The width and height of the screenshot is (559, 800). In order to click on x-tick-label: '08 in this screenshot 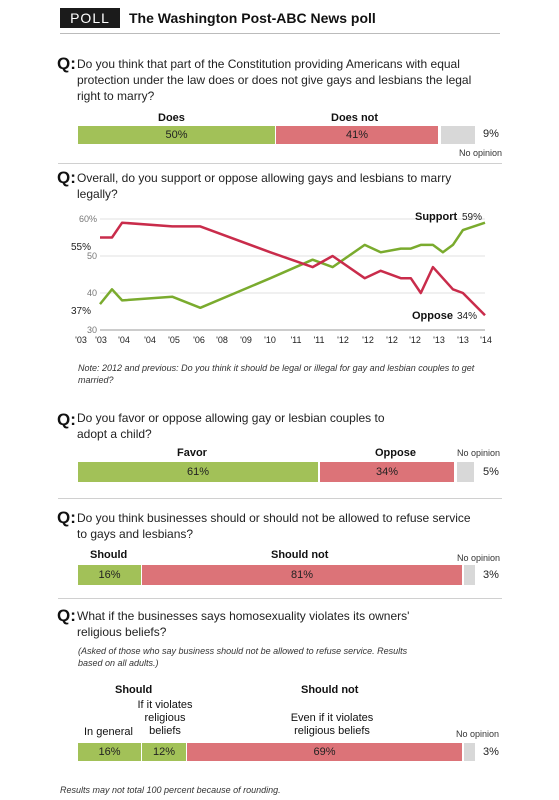, I will do `click(222, 340)`.